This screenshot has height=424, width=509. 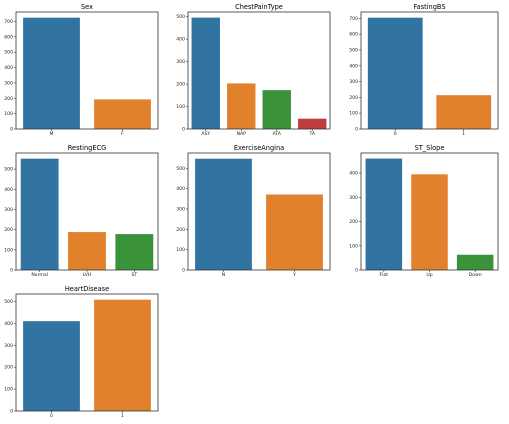 I want to click on bar-up, so click(x=429, y=222).